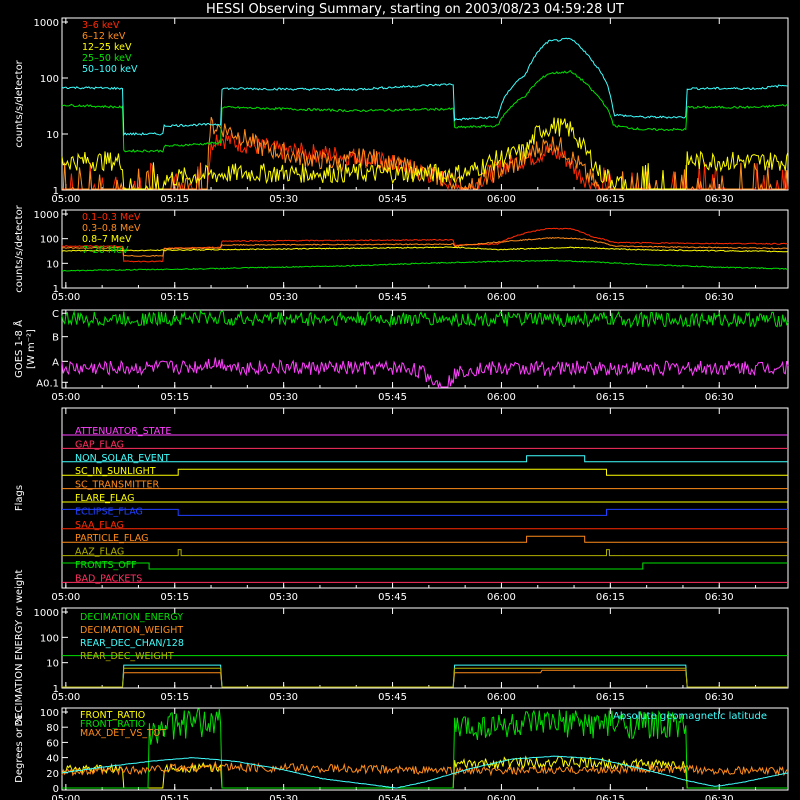  I want to click on y-tick-label: C, so click(55, 314).